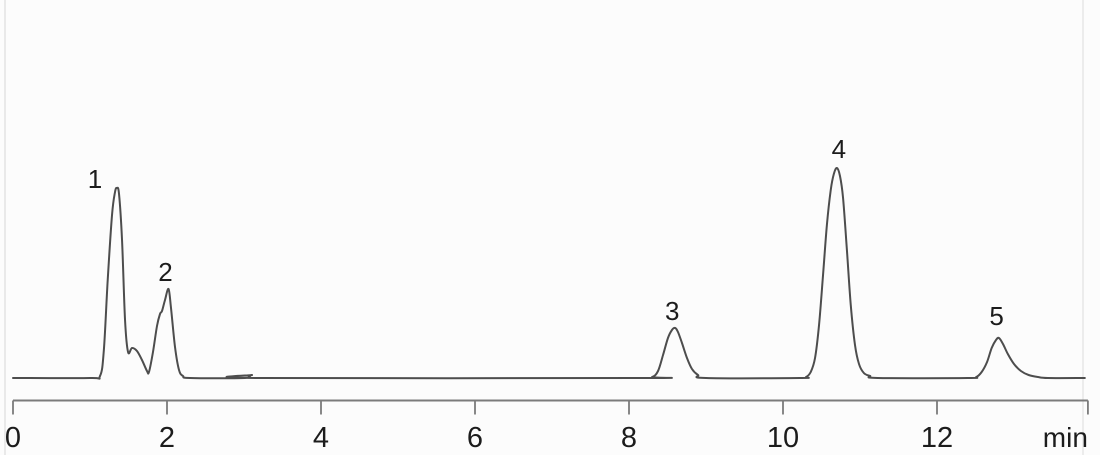 This screenshot has width=1100, height=455. What do you see at coordinates (321, 438) in the screenshot?
I see `x-axis-tick-label: 4` at bounding box center [321, 438].